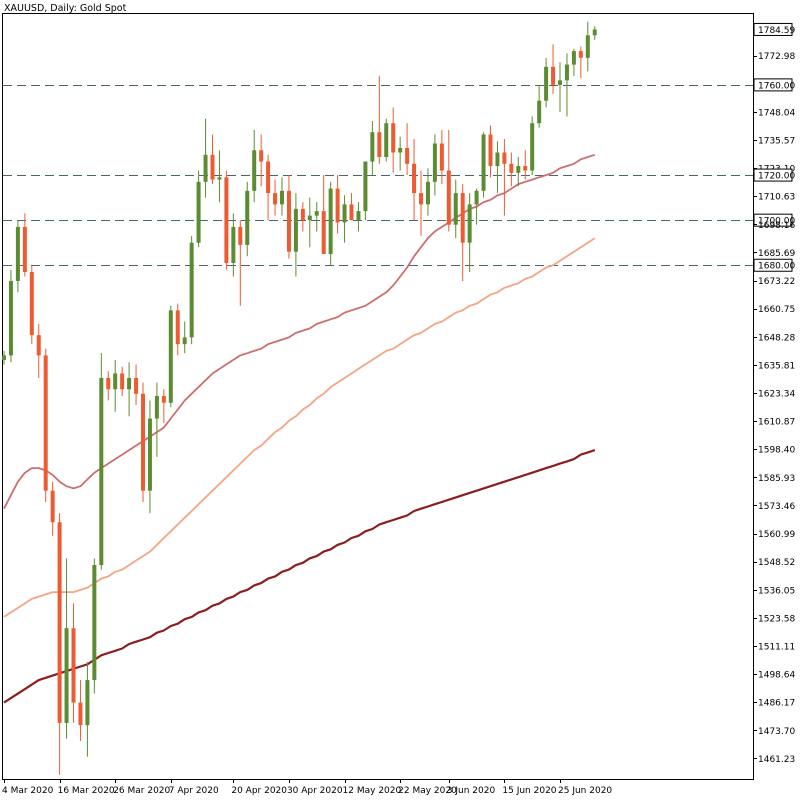 The width and height of the screenshot is (800, 805). What do you see at coordinates (141, 791) in the screenshot?
I see `x-tick-label: 26 Mar 2020` at bounding box center [141, 791].